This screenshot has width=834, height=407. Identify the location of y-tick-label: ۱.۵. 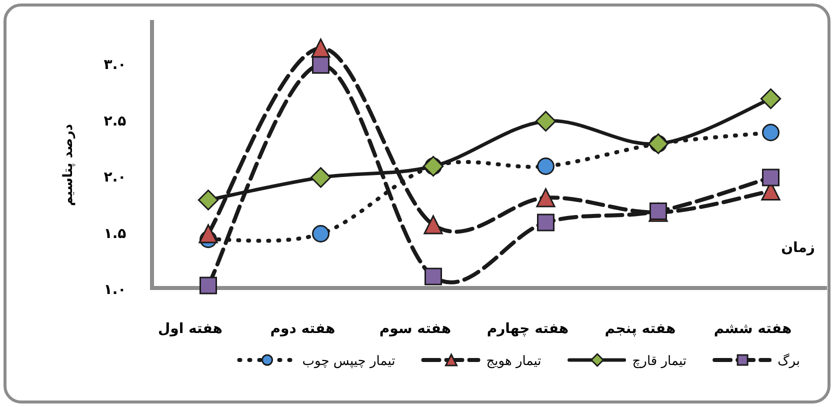
(115, 234).